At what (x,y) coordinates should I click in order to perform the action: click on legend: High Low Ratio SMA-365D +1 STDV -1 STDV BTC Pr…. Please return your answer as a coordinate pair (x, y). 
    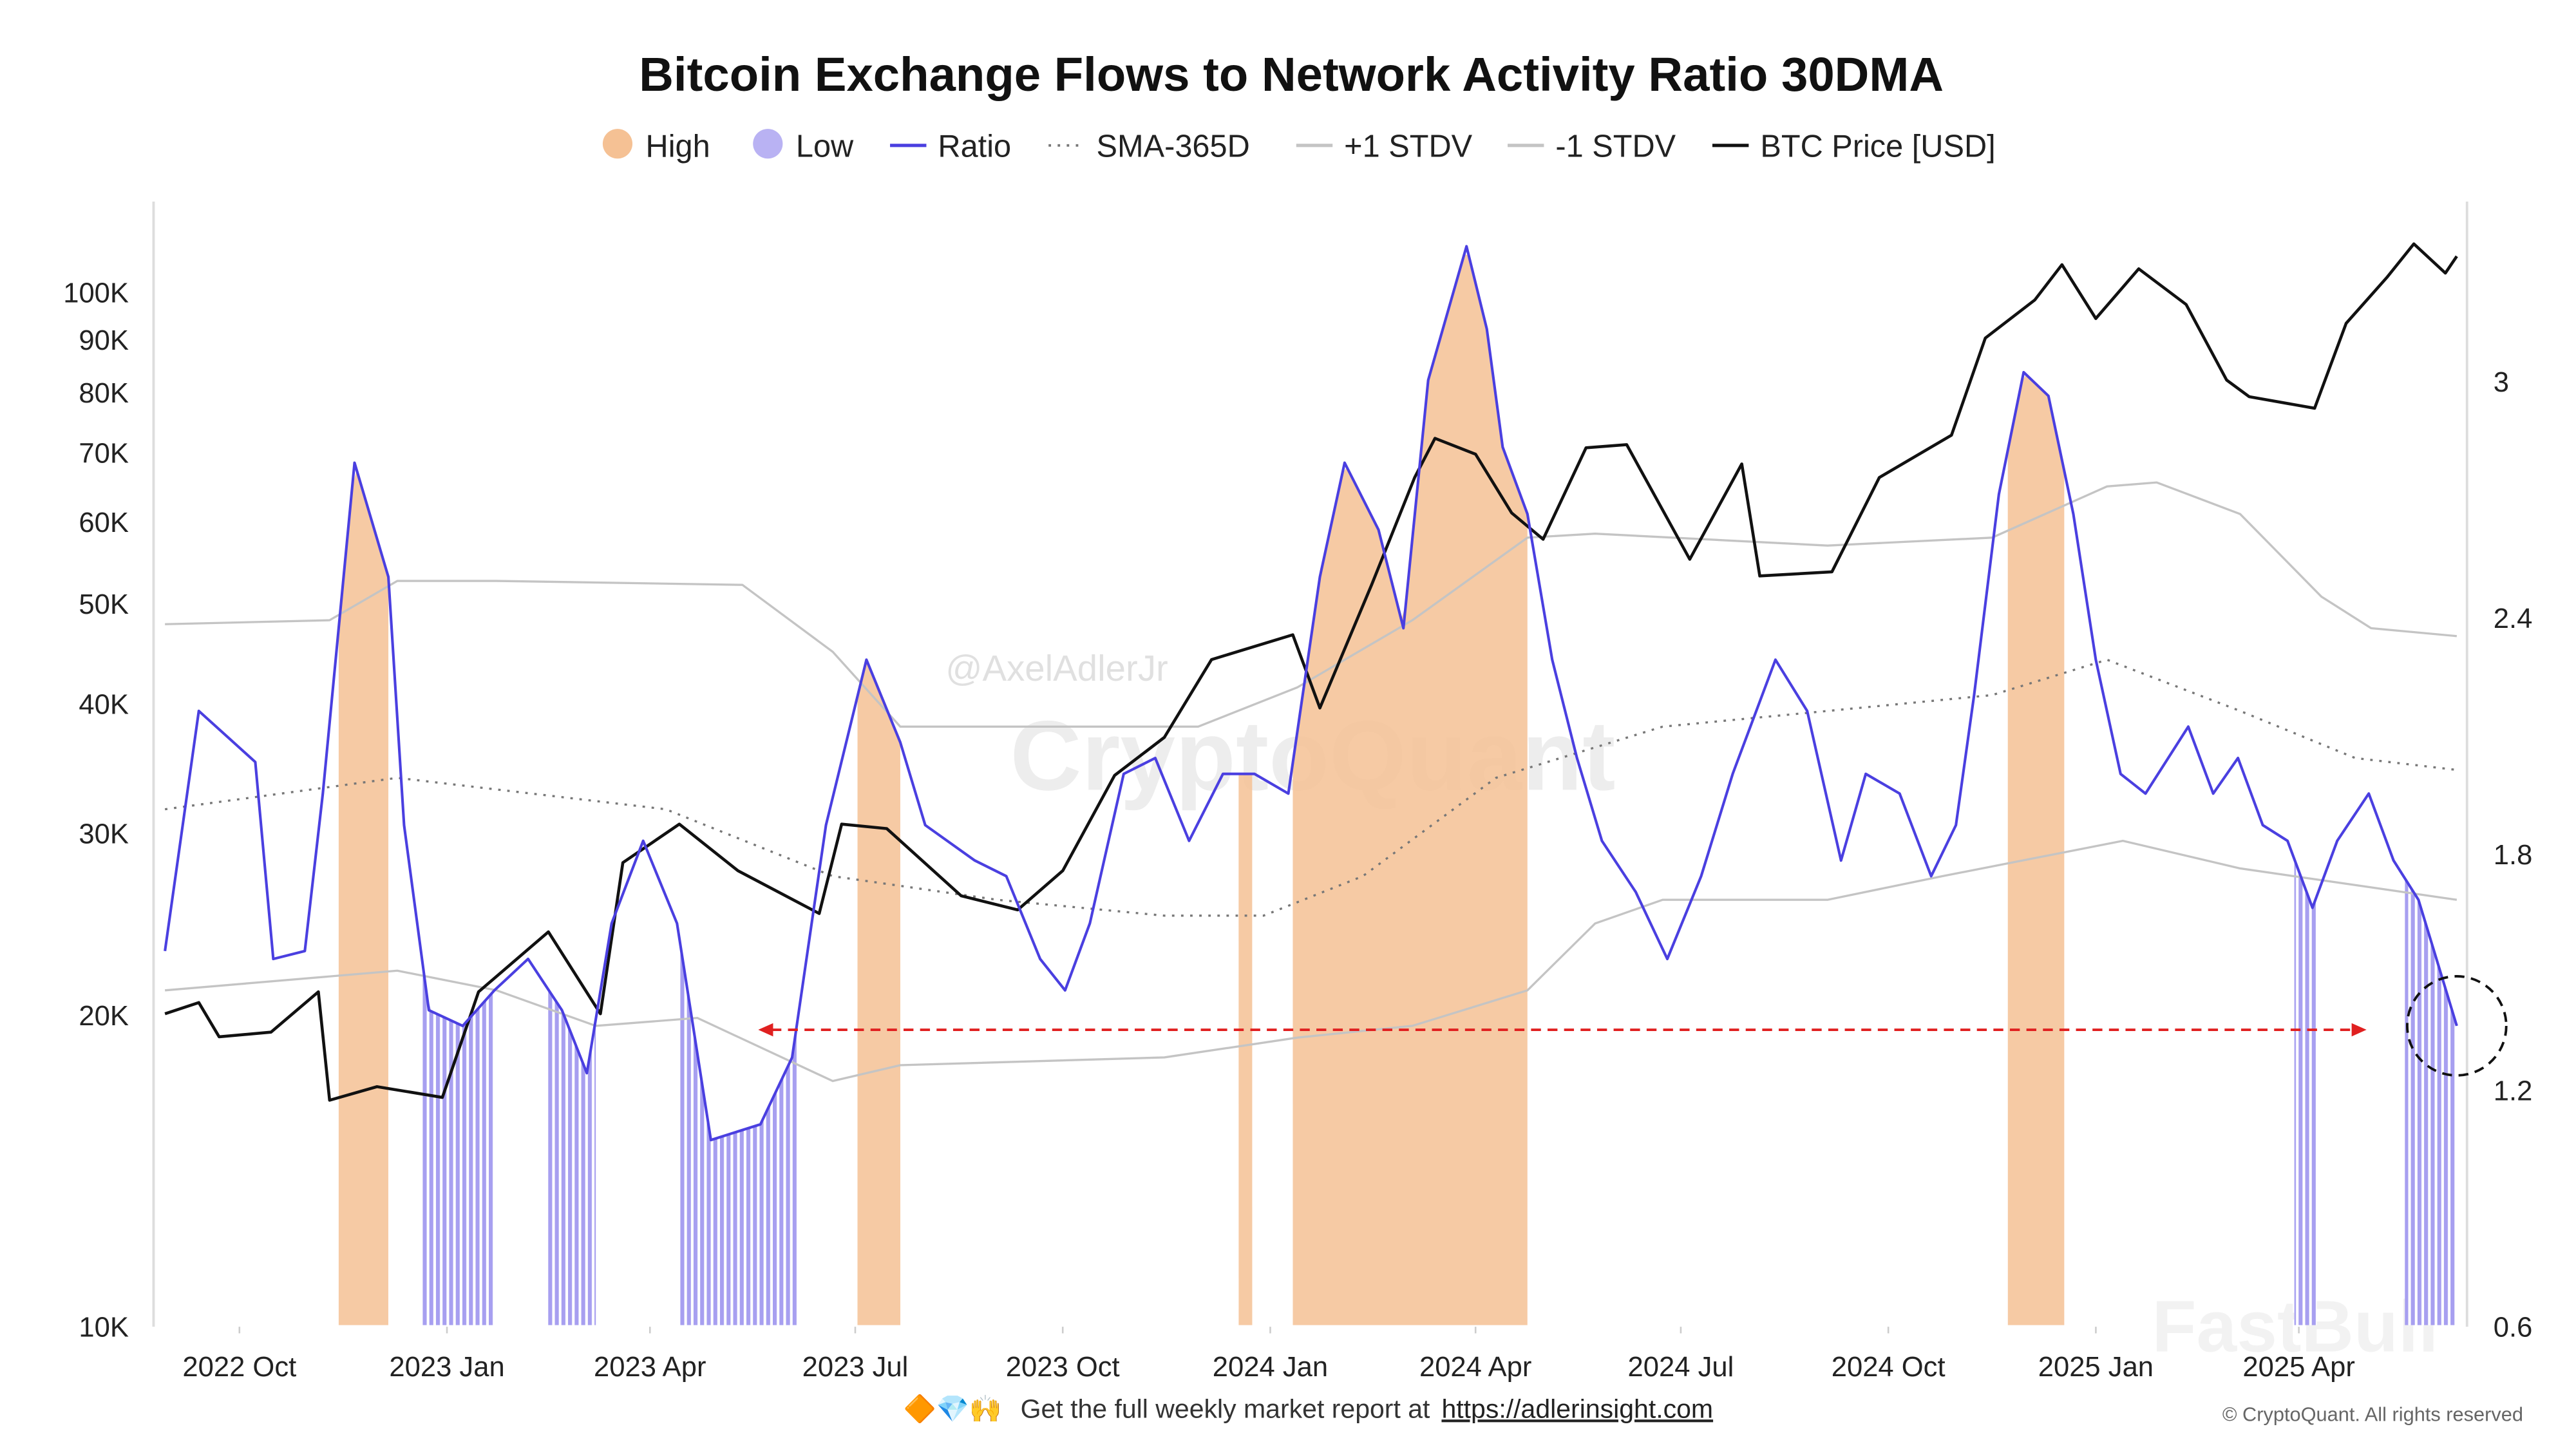
    Looking at the image, I should click on (1299, 147).